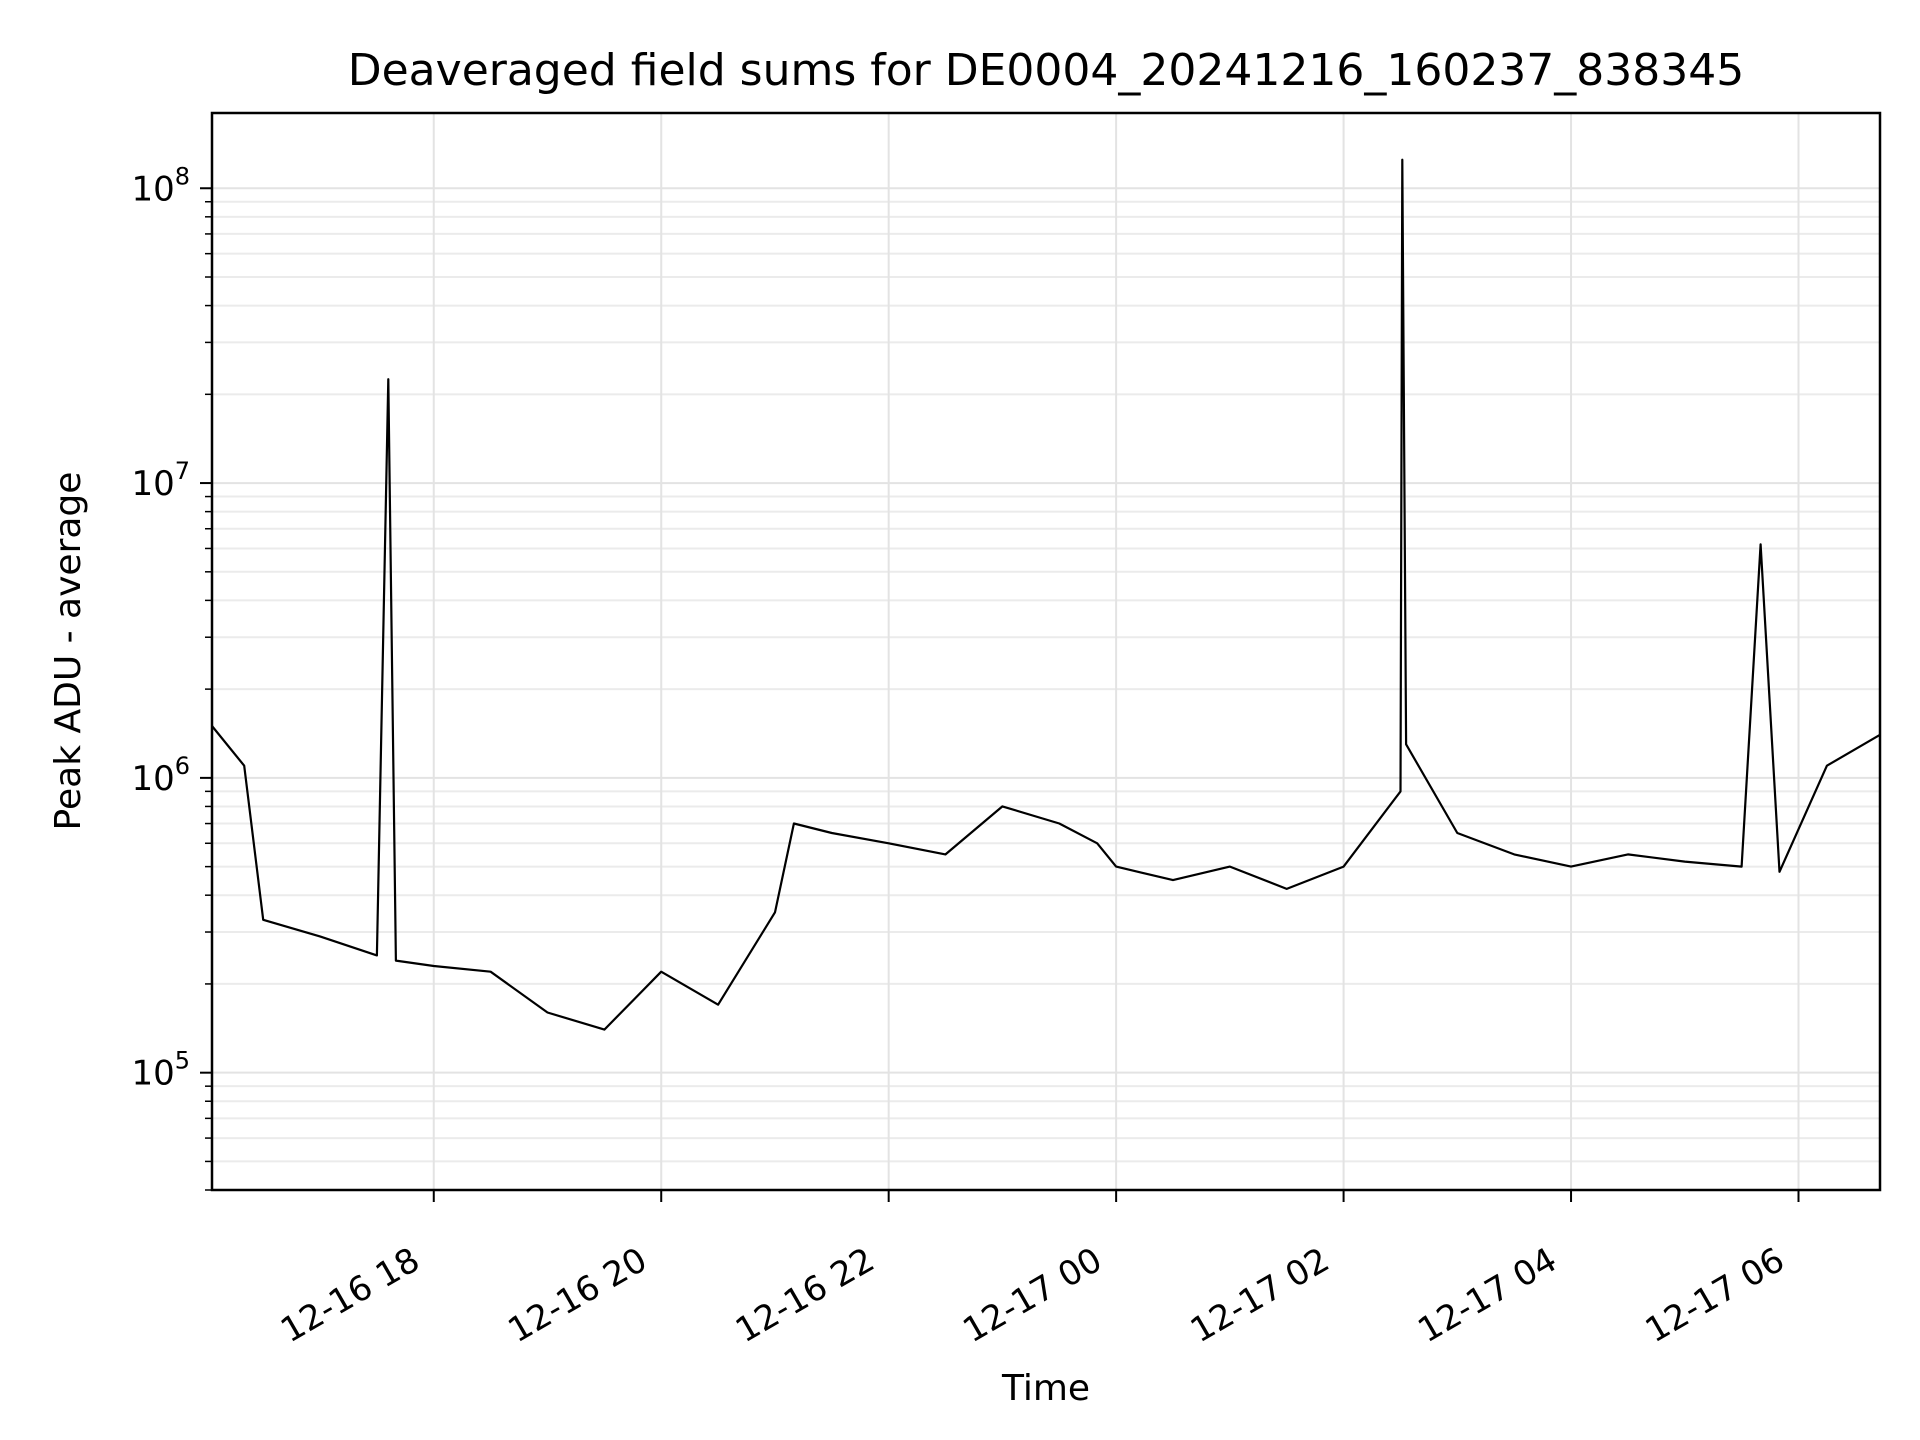  I want to click on y-tick-label: 10⁶, so click(160, 775).